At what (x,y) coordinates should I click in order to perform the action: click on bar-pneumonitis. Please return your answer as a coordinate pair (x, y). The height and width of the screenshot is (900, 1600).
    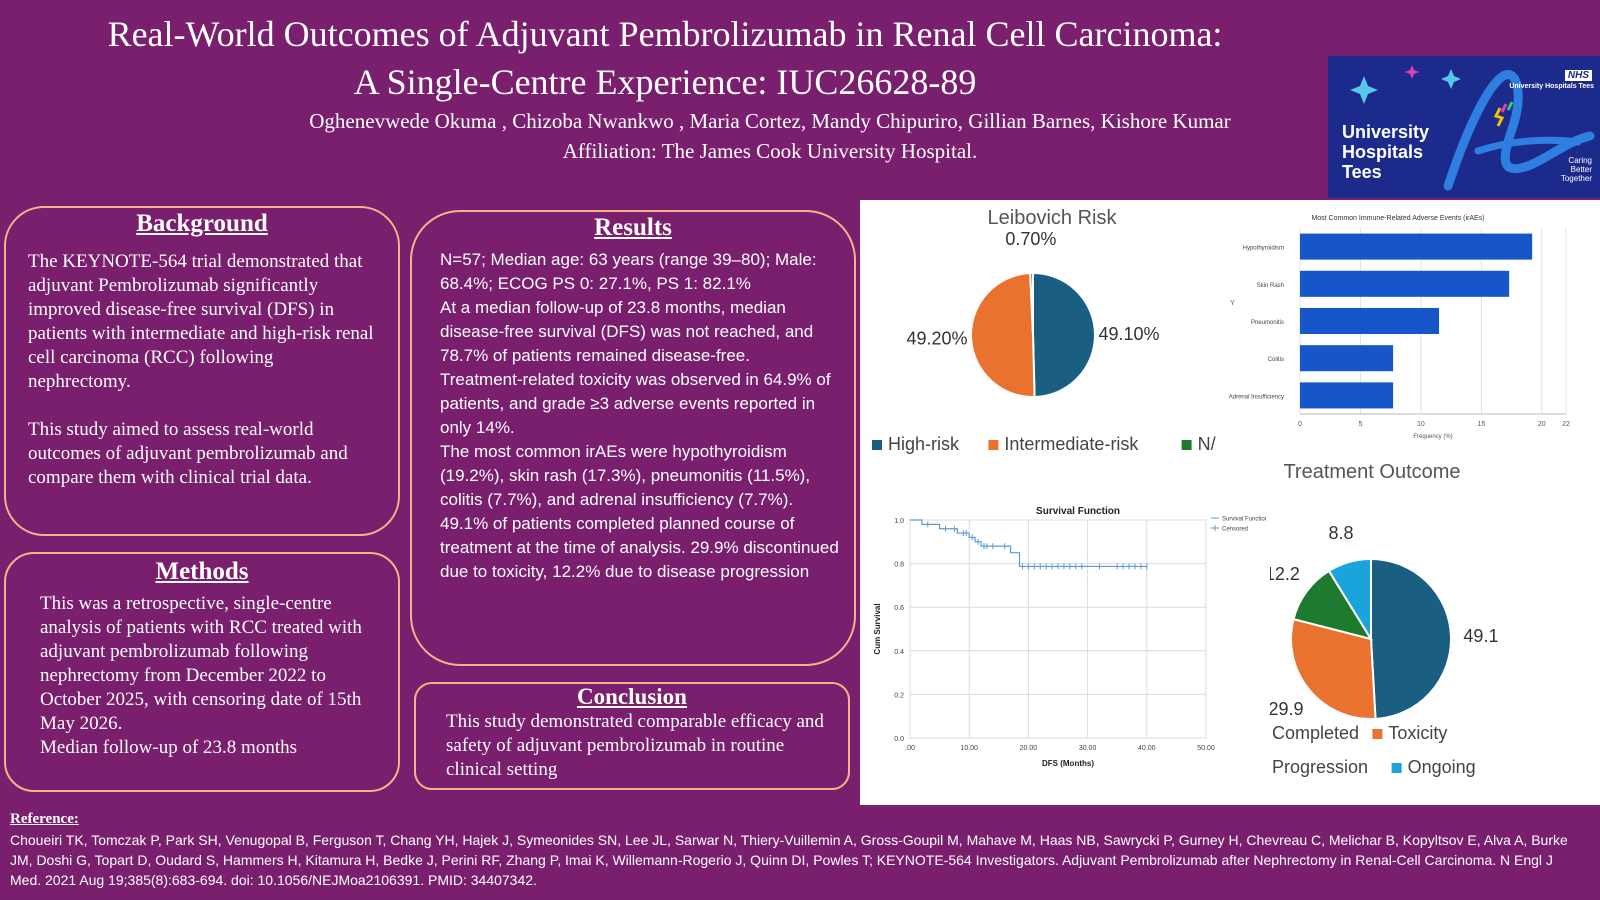
    Looking at the image, I should click on (1370, 321).